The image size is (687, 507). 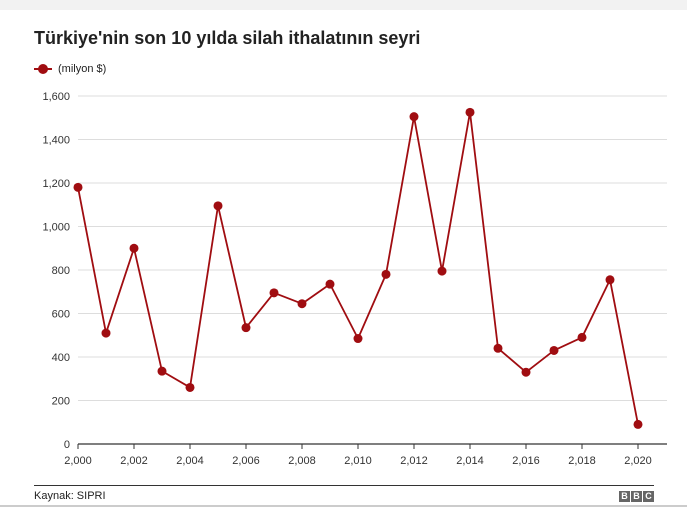 What do you see at coordinates (470, 461) in the screenshot?
I see `x-tick-label: 2,014` at bounding box center [470, 461].